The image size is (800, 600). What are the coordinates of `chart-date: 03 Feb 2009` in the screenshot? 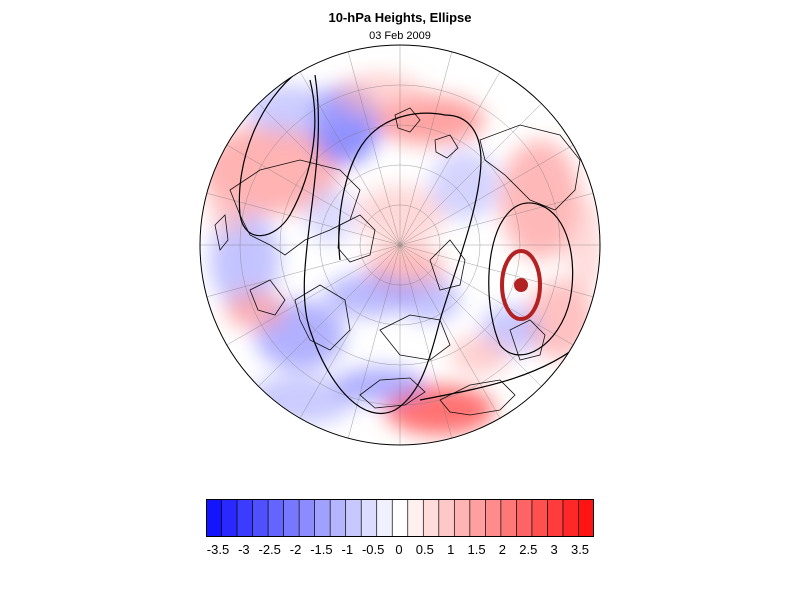 It's located at (400, 36).